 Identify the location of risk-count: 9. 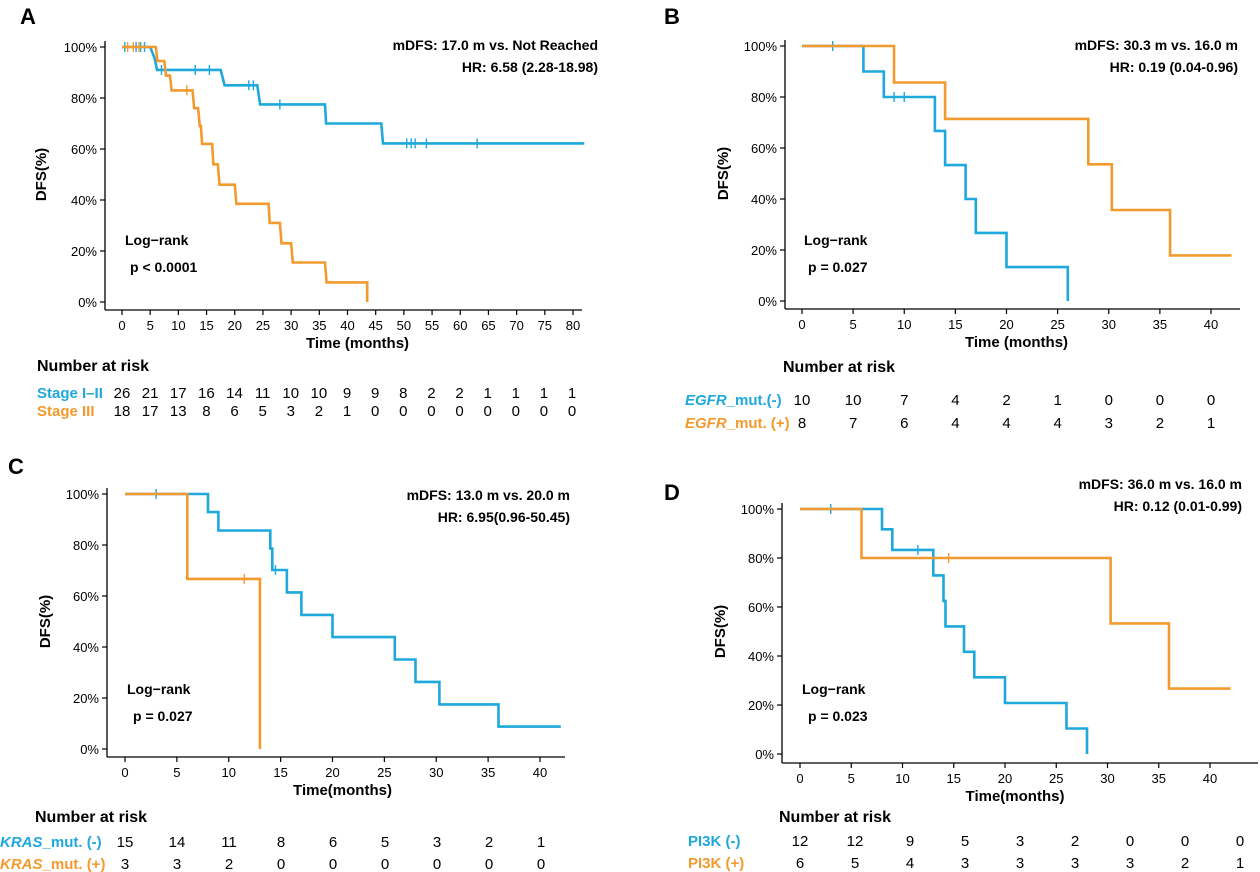
(375, 393).